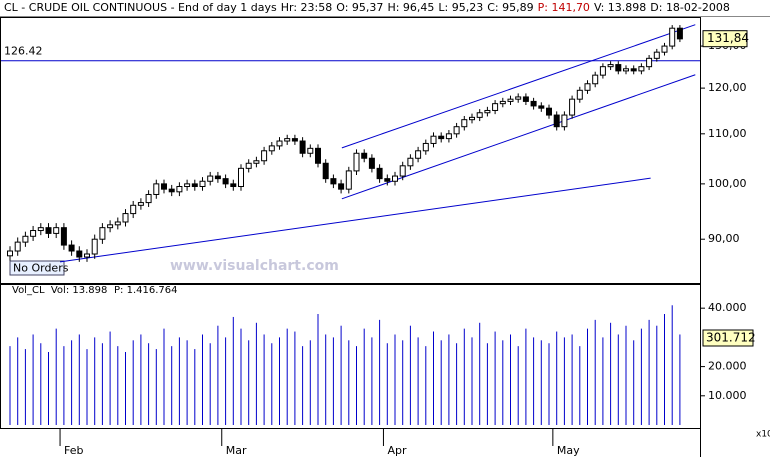  I want to click on y-tick-label: 40.000, so click(727, 307).